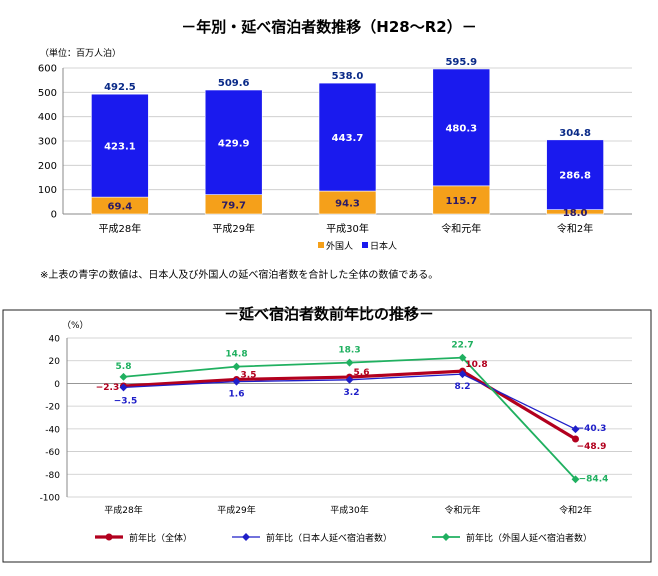  I want to click on chart1-y-tick-label: 600, so click(47, 69).